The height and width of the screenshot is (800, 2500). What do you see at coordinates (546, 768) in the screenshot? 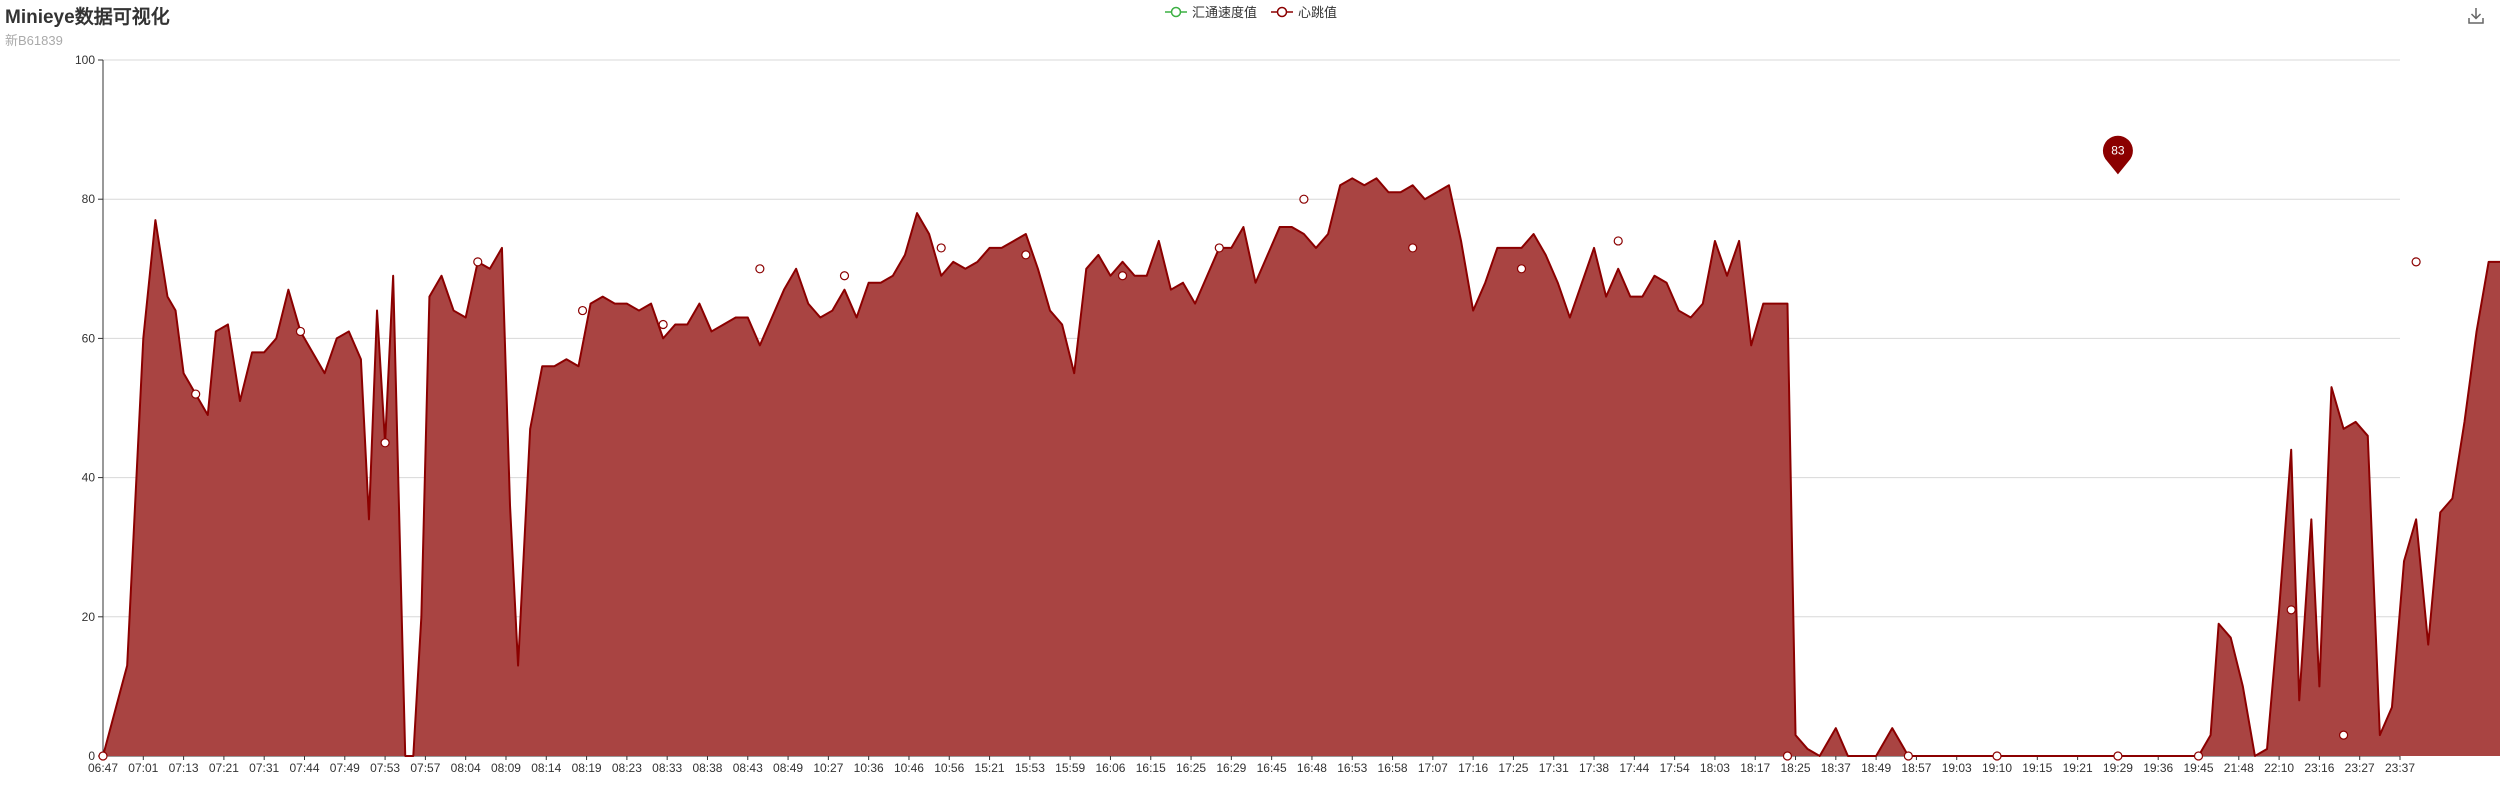
I see `x-tick-label: 08:14` at bounding box center [546, 768].